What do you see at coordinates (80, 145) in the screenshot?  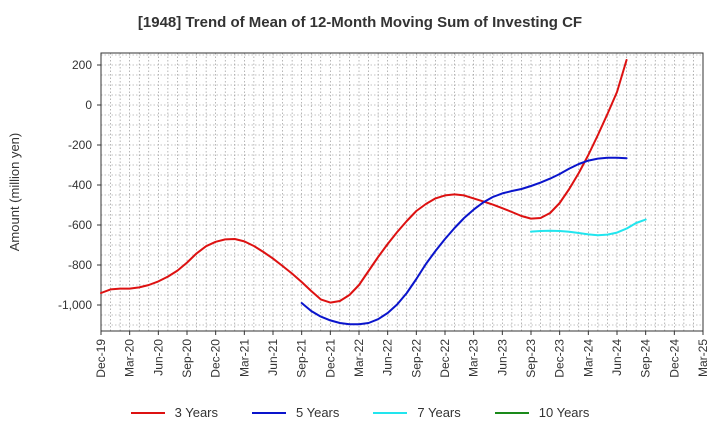 I see `y-tick-label: -200` at bounding box center [80, 145].